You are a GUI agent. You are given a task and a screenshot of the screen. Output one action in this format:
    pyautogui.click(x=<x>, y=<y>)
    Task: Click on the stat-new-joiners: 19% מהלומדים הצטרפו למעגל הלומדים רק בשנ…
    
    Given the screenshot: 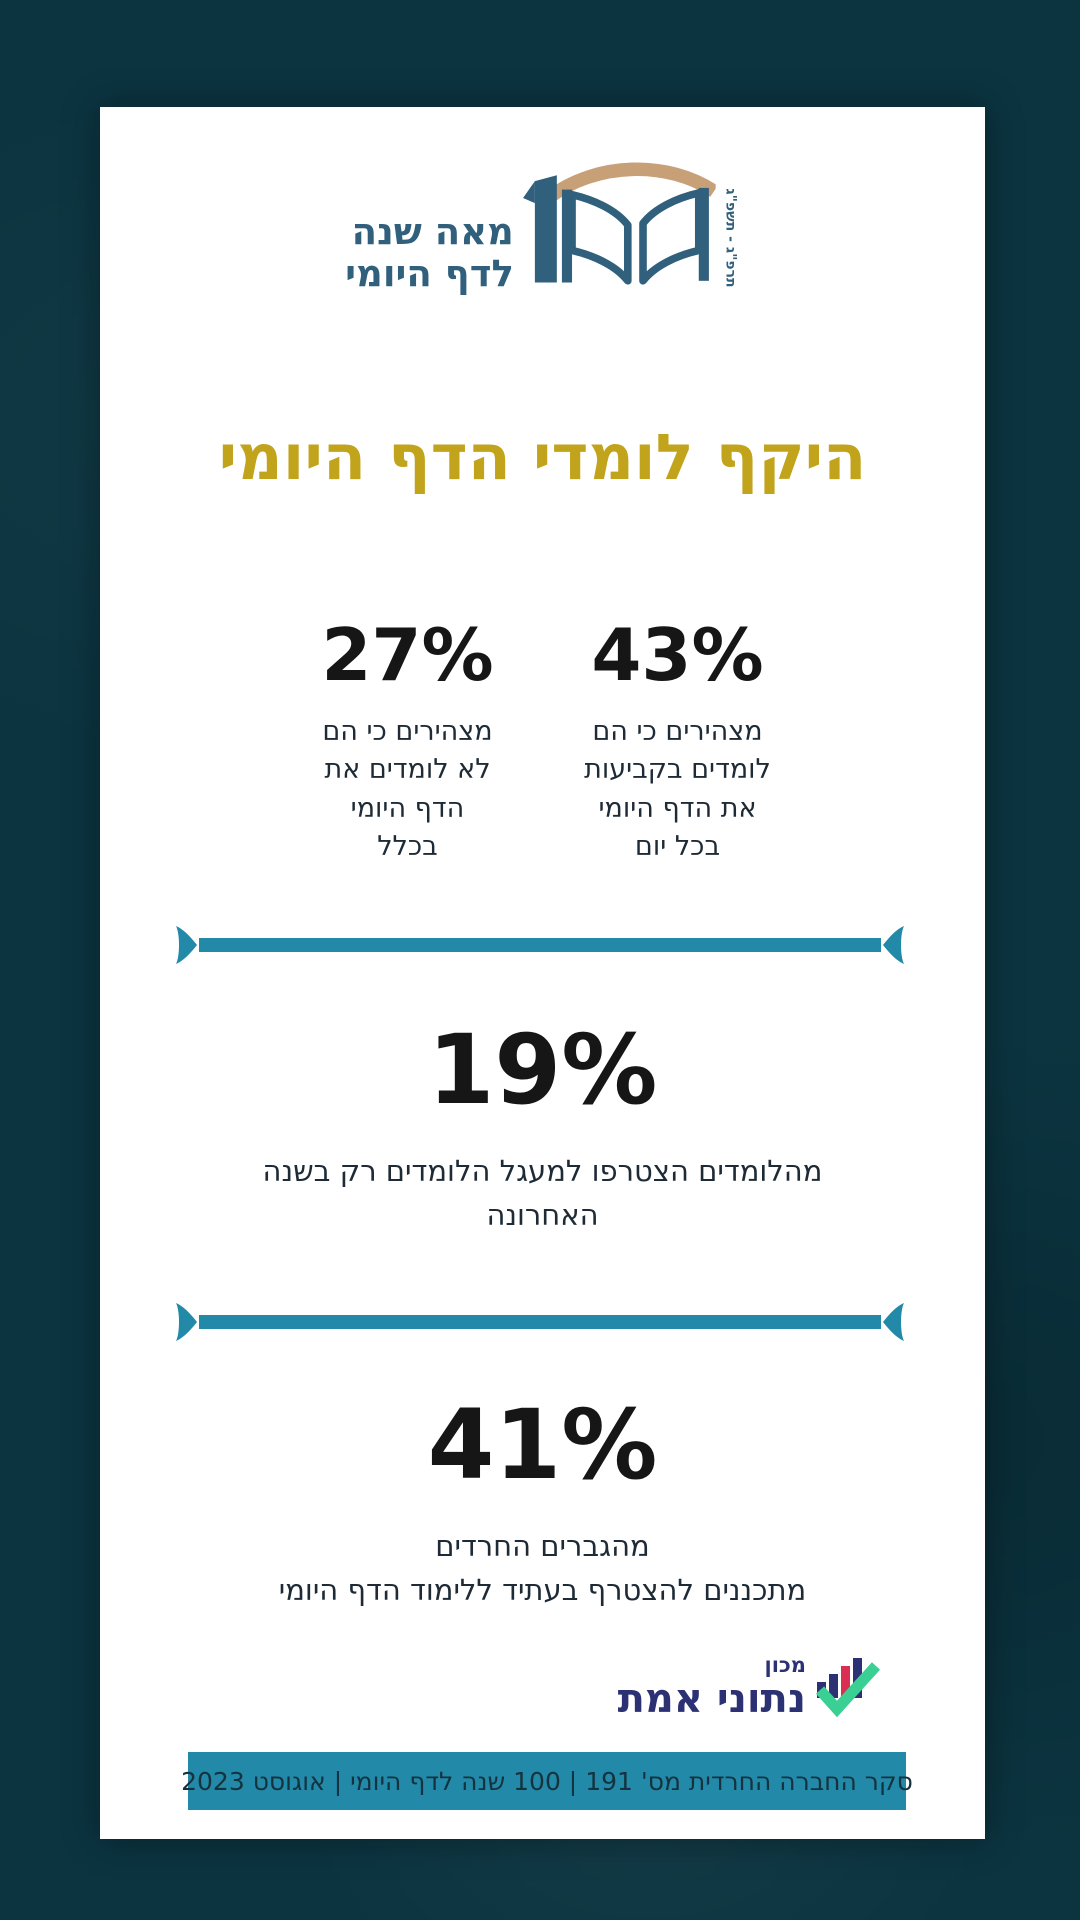 What is the action you would take?
    pyautogui.click(x=542, y=1129)
    